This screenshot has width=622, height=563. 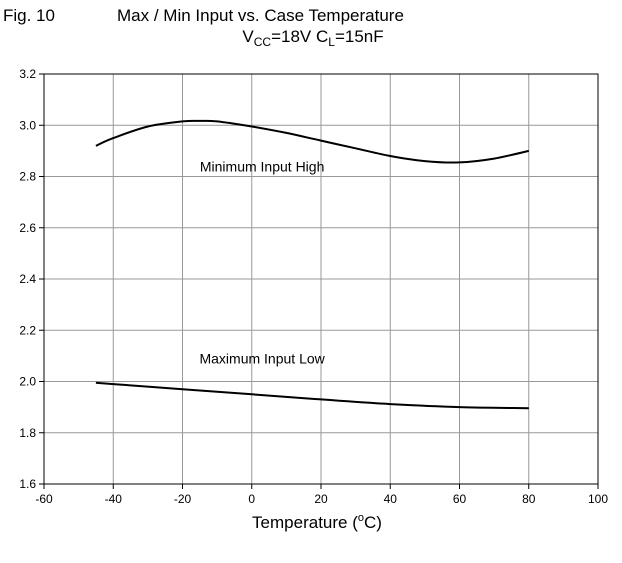 I want to click on x-tick-label: 40, so click(x=391, y=499).